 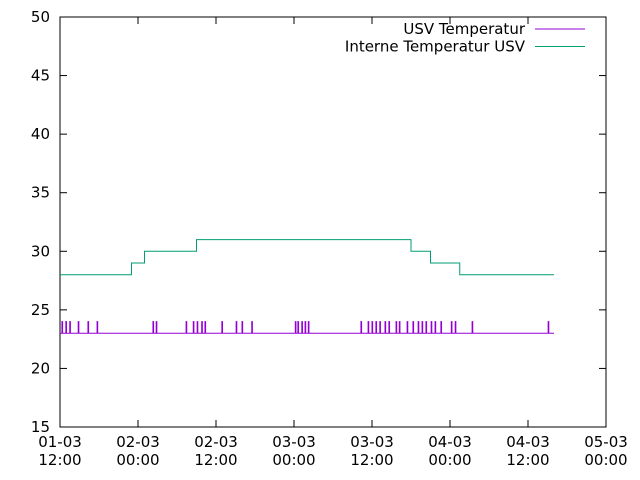 I want to click on y-tick-label: 40, so click(x=40, y=134).